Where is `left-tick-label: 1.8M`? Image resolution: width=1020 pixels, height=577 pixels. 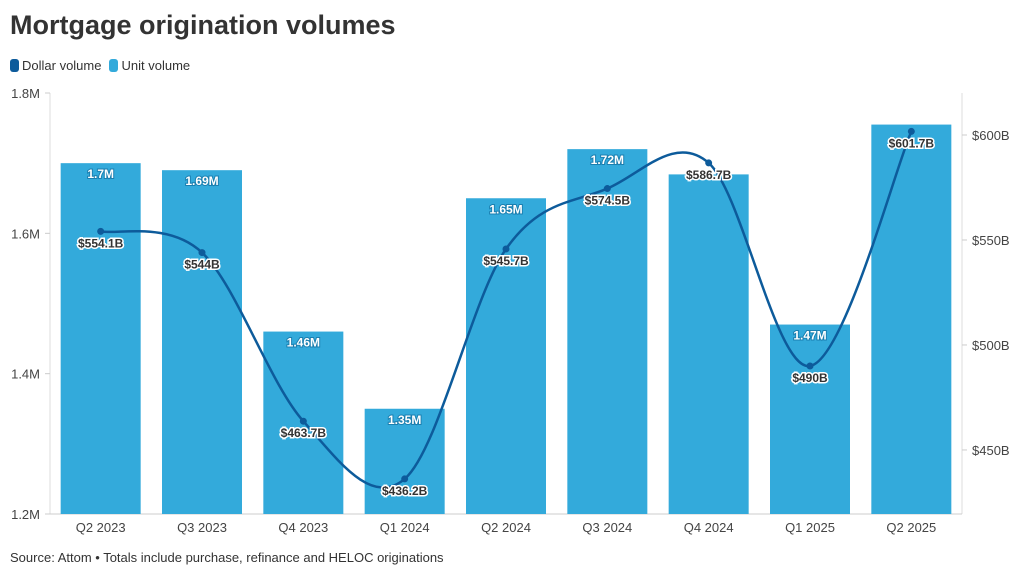 left-tick-label: 1.8M is located at coordinates (25, 93).